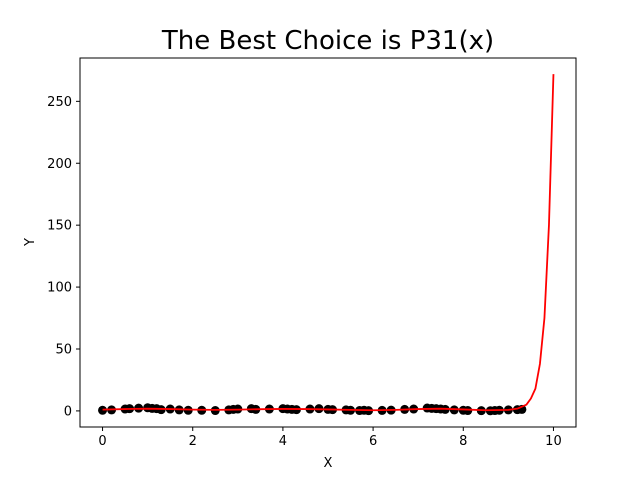 This screenshot has width=640, height=480. What do you see at coordinates (553, 441) in the screenshot?
I see `x-tick-label: 10` at bounding box center [553, 441].